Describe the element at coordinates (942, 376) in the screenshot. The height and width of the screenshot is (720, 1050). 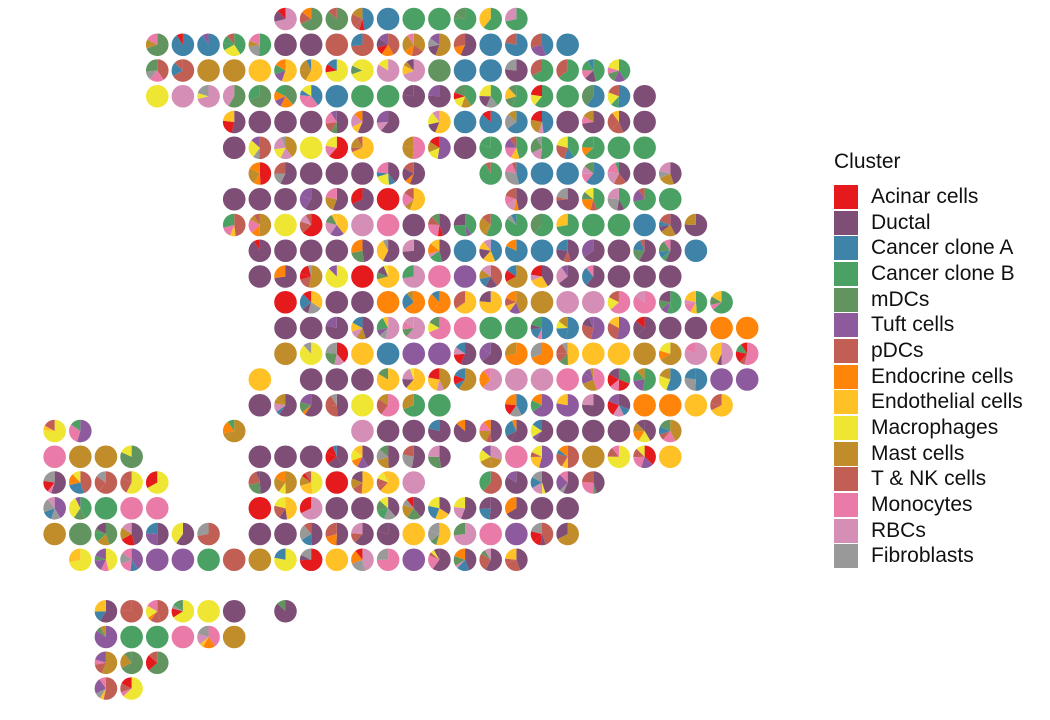
I see `legend-label: Endocrine cells` at that location.